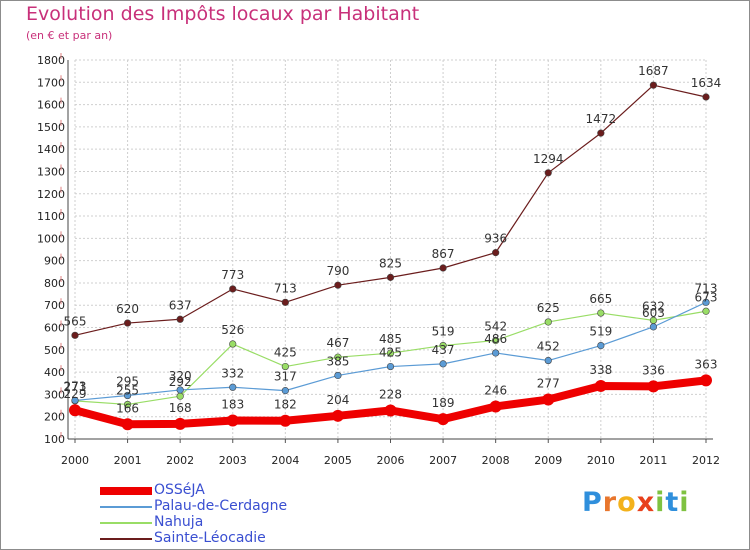 This screenshot has height=550, width=750. What do you see at coordinates (390, 263) in the screenshot?
I see `data-label-sainte-l-ocadie: 825` at bounding box center [390, 263].